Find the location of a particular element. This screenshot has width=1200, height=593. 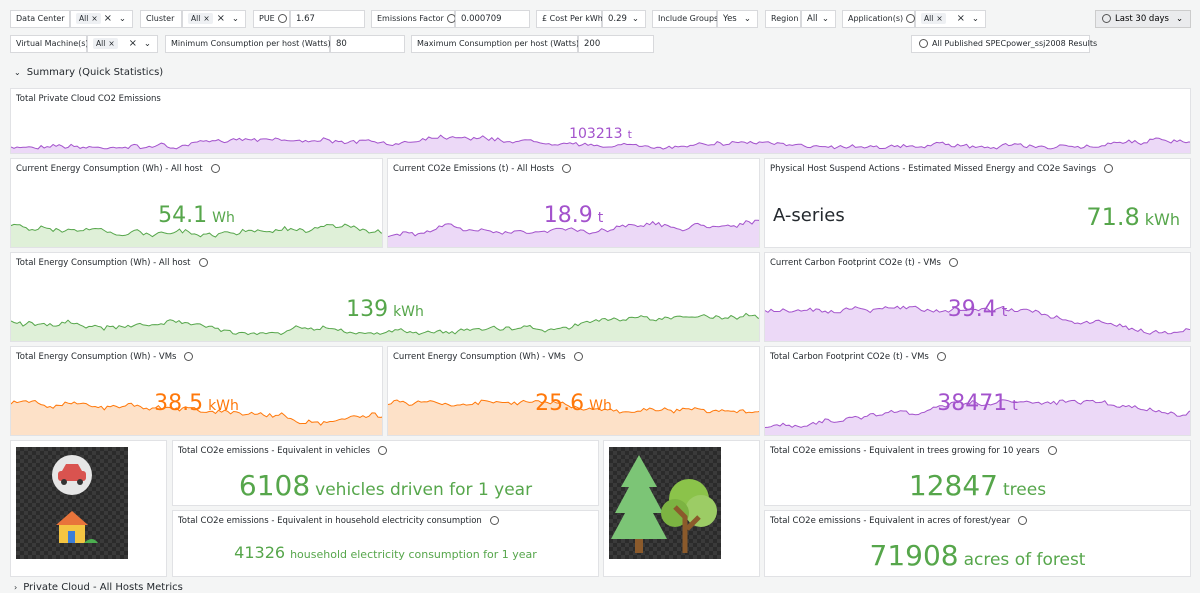

filter-label: Emissions Factor is located at coordinates (413, 19).